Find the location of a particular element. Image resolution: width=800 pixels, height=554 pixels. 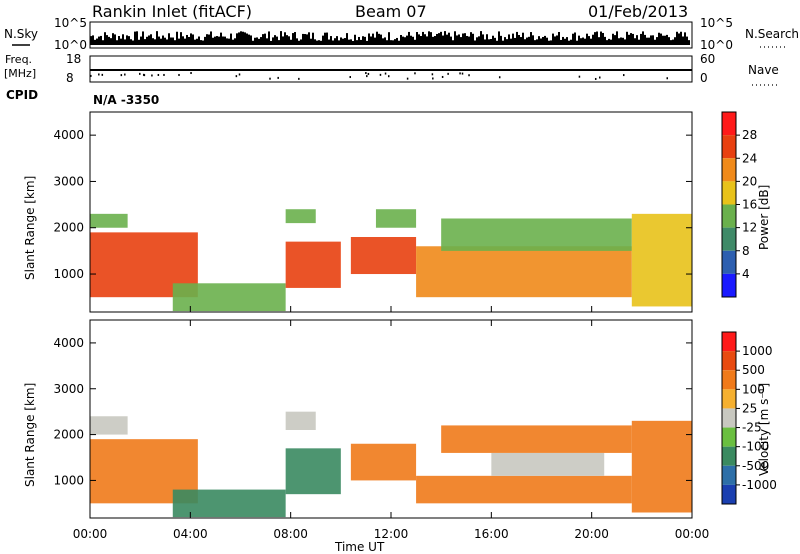

freq-marks is located at coordinates (379, 76).